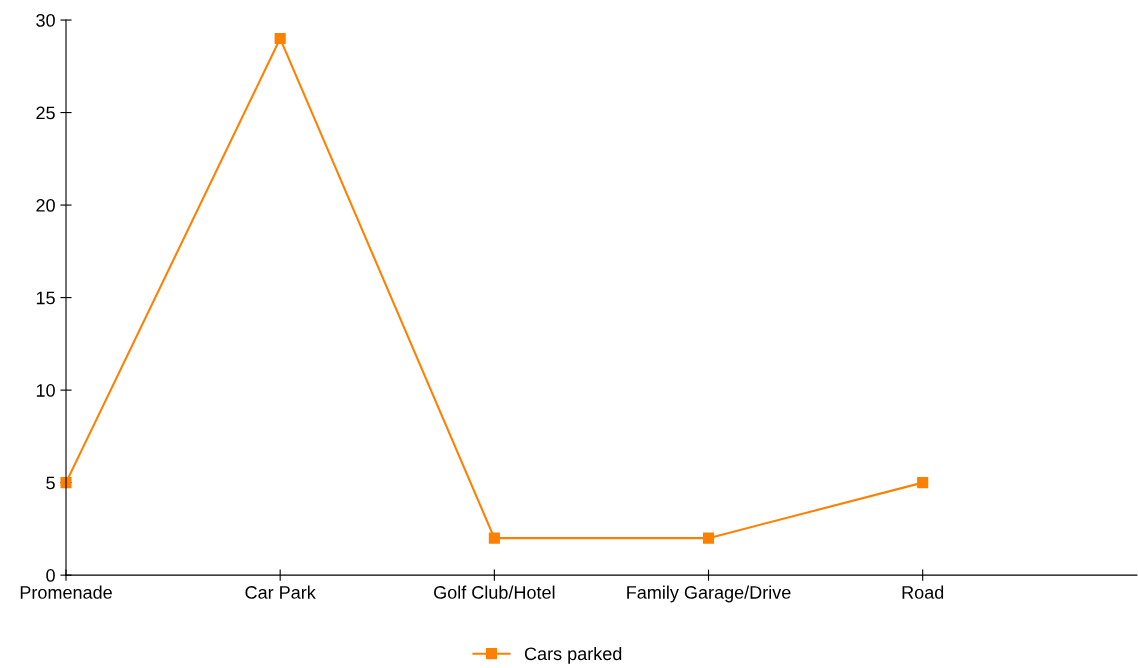 This screenshot has width=1138, height=668. Describe the element at coordinates (45, 113) in the screenshot. I see `y-tick-label: 25` at that location.